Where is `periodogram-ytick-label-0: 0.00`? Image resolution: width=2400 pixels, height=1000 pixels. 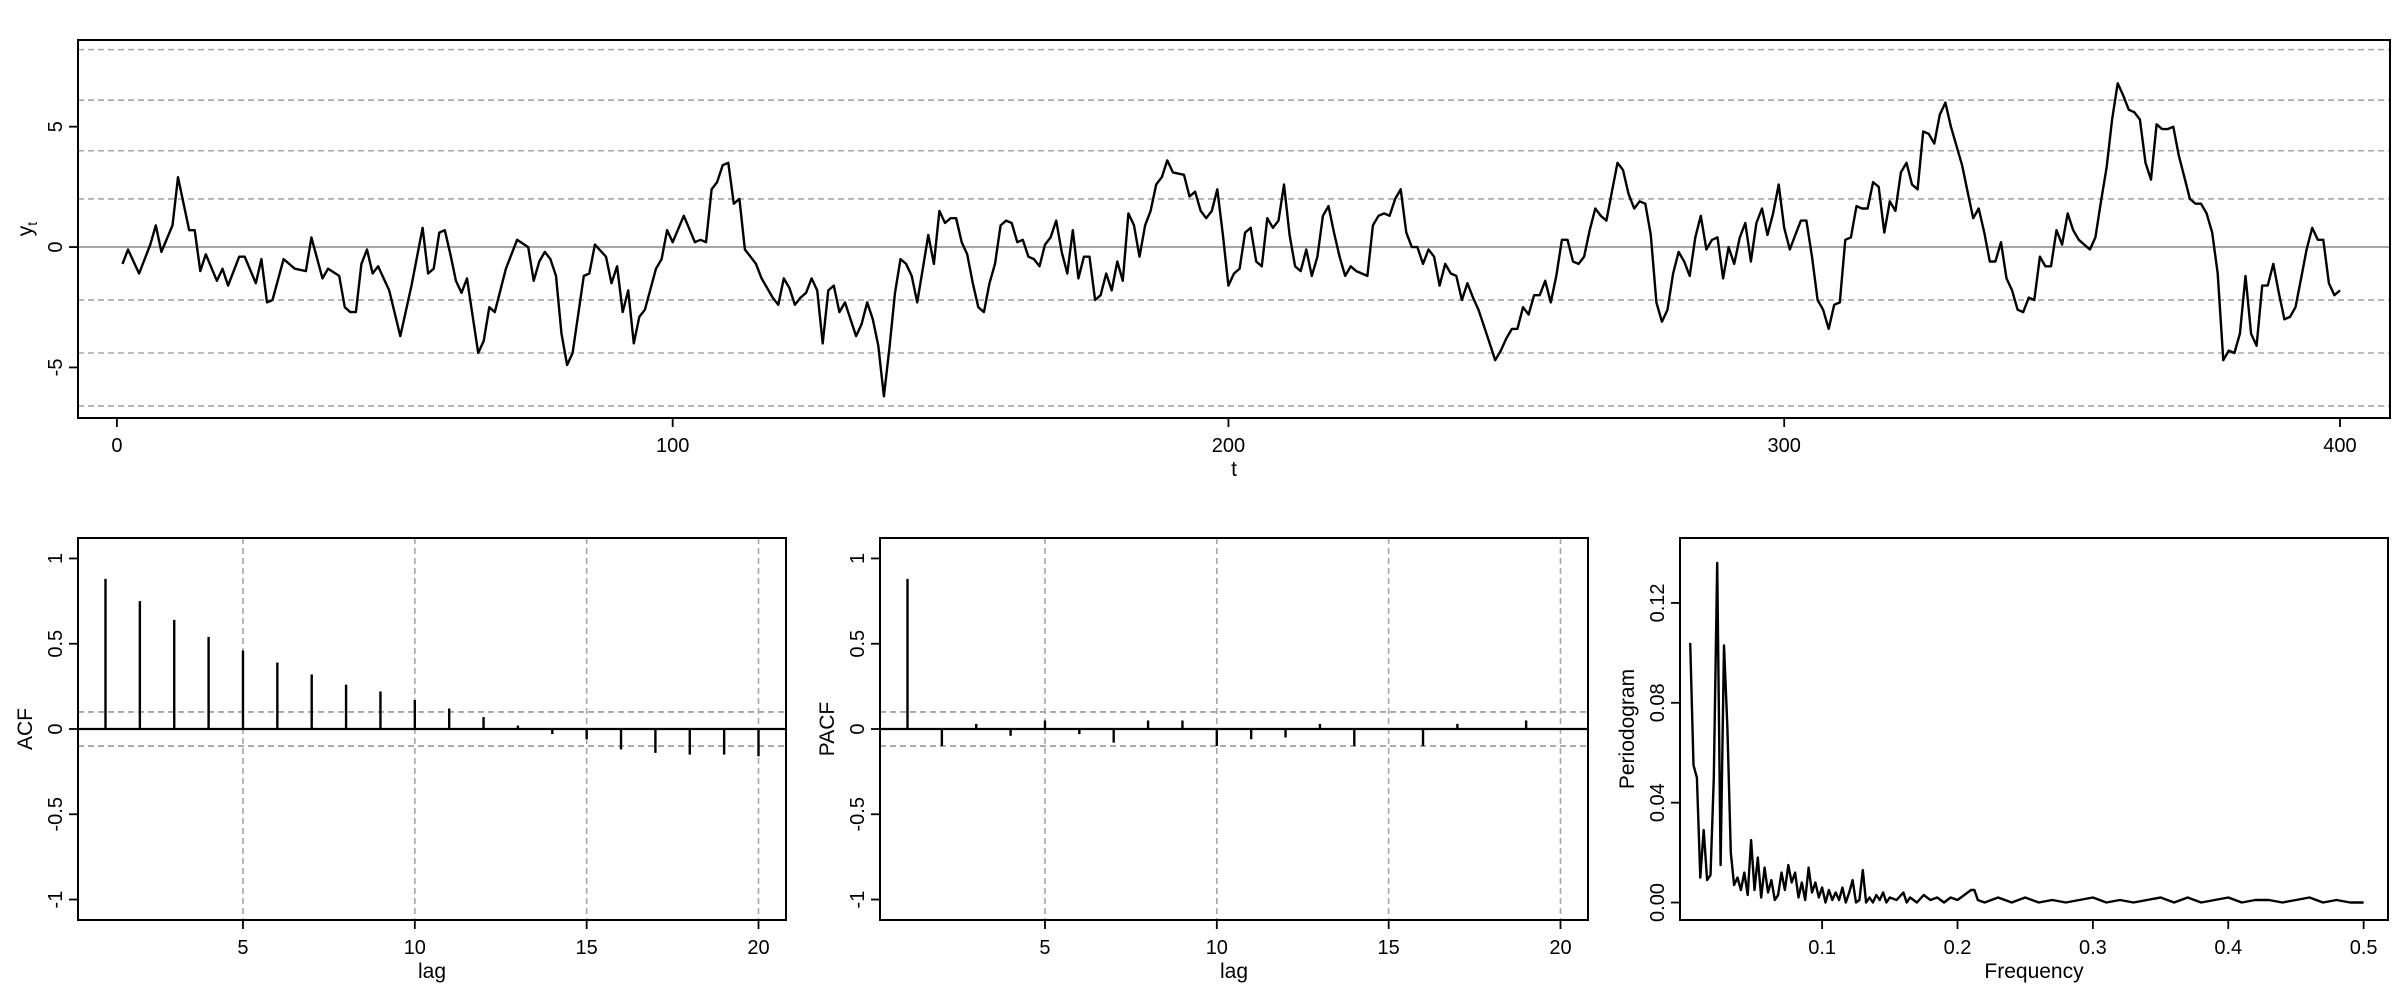 periodogram-ytick-label-0: 0.00 is located at coordinates (1658, 902).